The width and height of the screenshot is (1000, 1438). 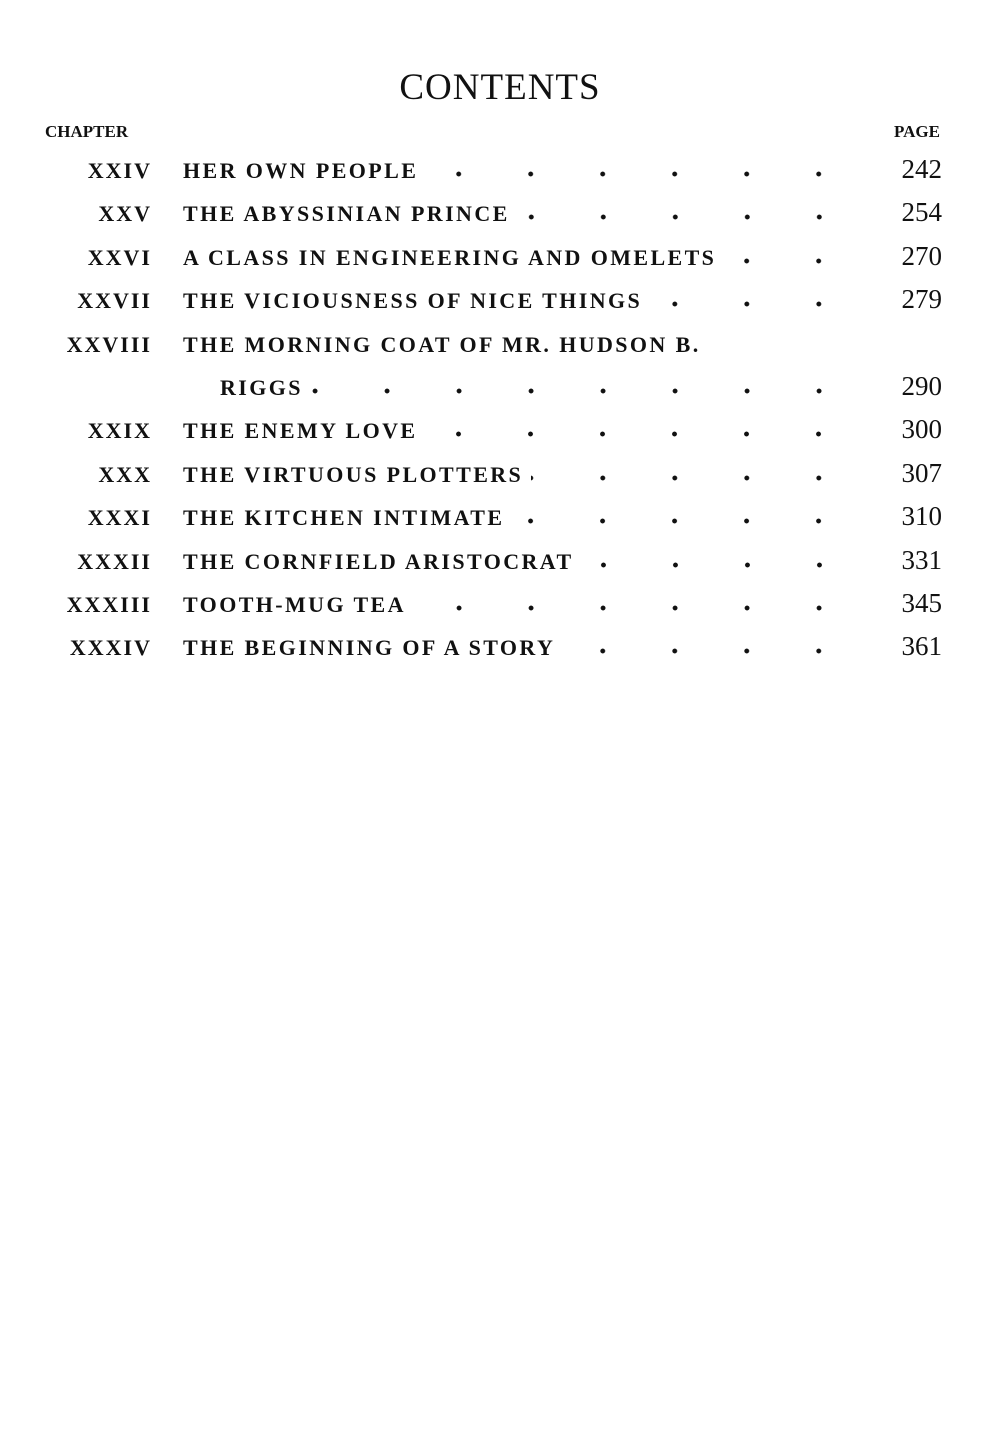 I want to click on chapter-title: HER OWN PEOPLE, so click(x=301, y=170).